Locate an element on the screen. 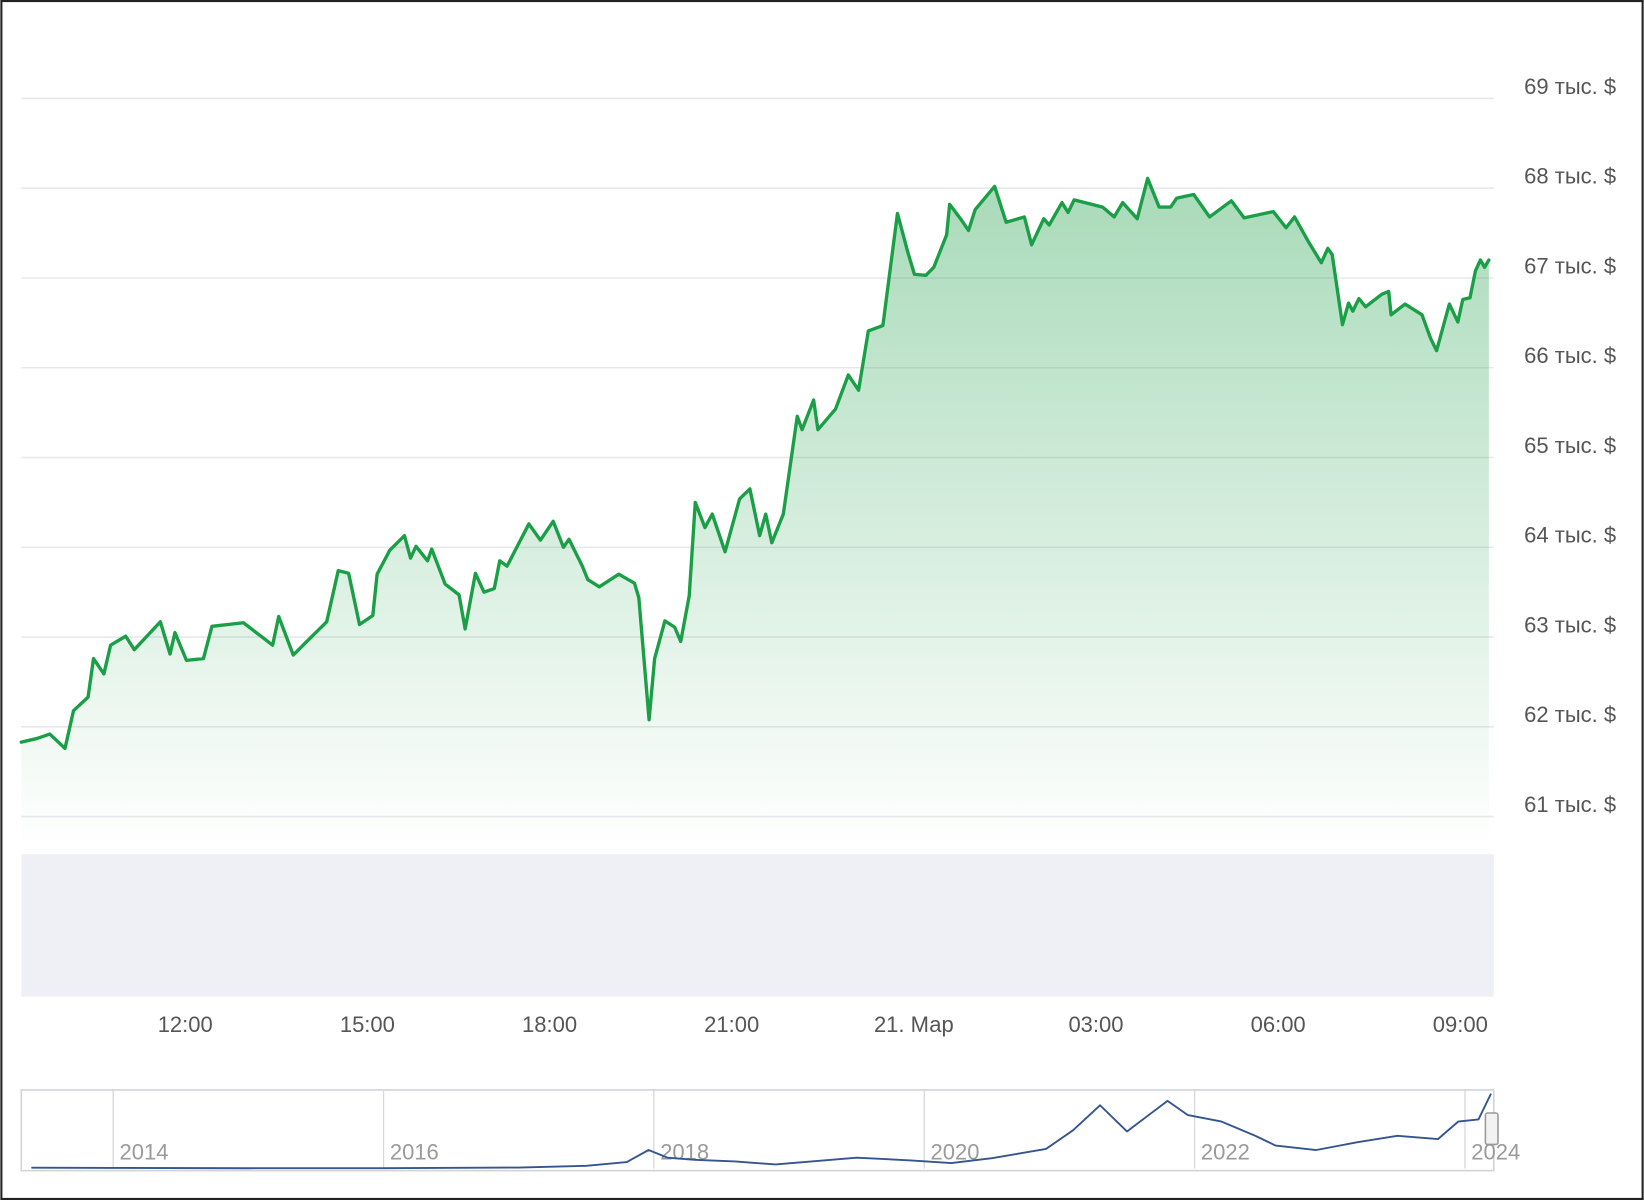 The height and width of the screenshot is (1200, 1644). line is located at coordinates (761, 1131).